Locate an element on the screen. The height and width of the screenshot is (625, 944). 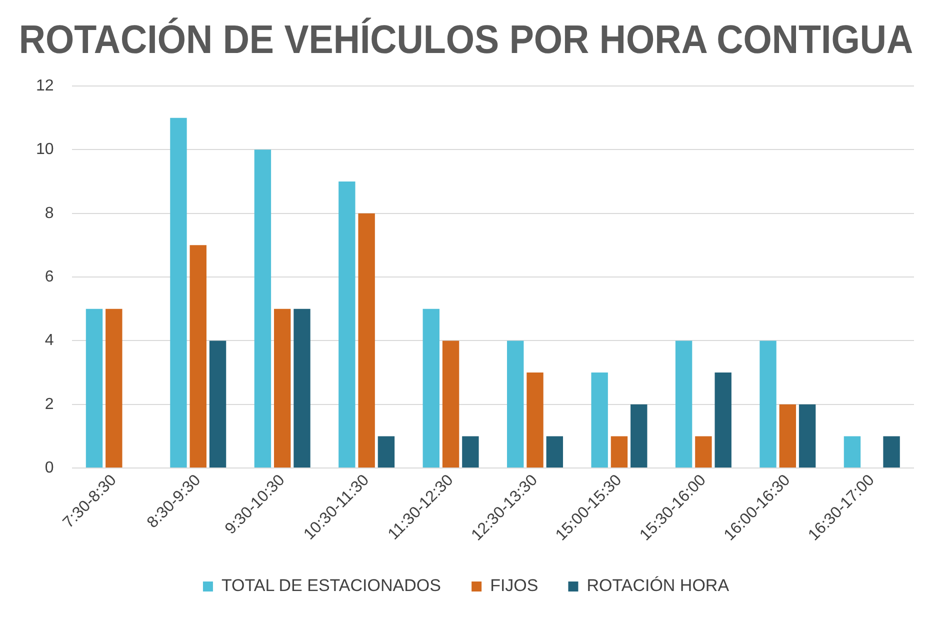
y-tick-label: 8 is located at coordinates (49, 213).